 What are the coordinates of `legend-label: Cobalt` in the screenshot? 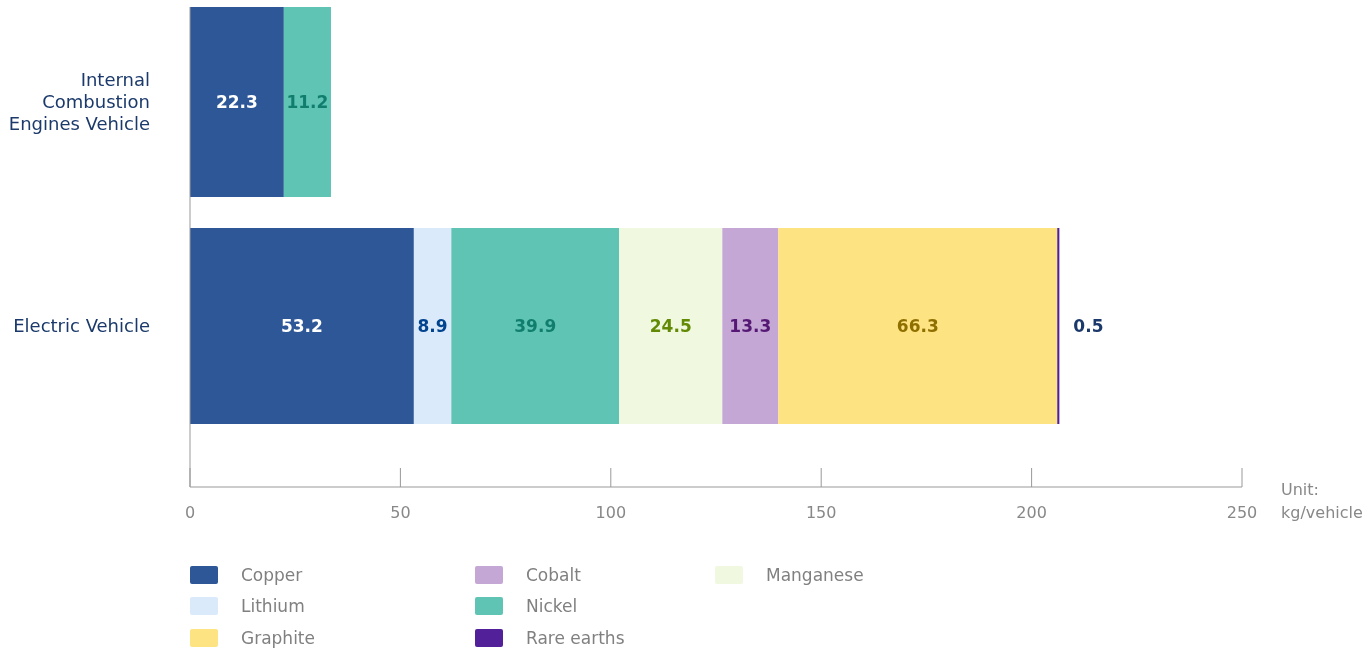 It's located at (554, 574).